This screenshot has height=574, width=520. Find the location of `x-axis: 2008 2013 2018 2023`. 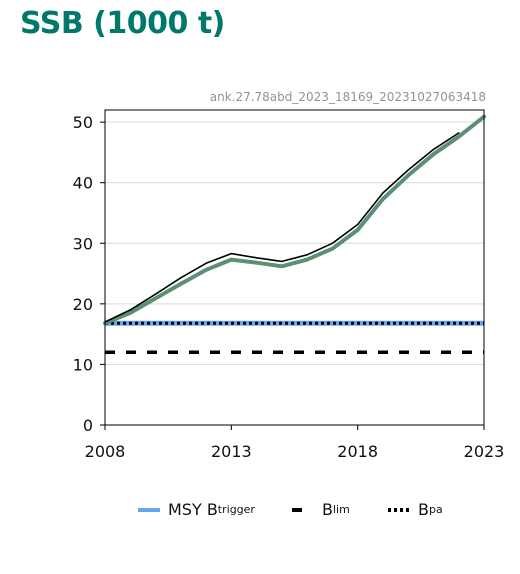

x-axis: 2008 2013 2018 2023 is located at coordinates (295, 443).